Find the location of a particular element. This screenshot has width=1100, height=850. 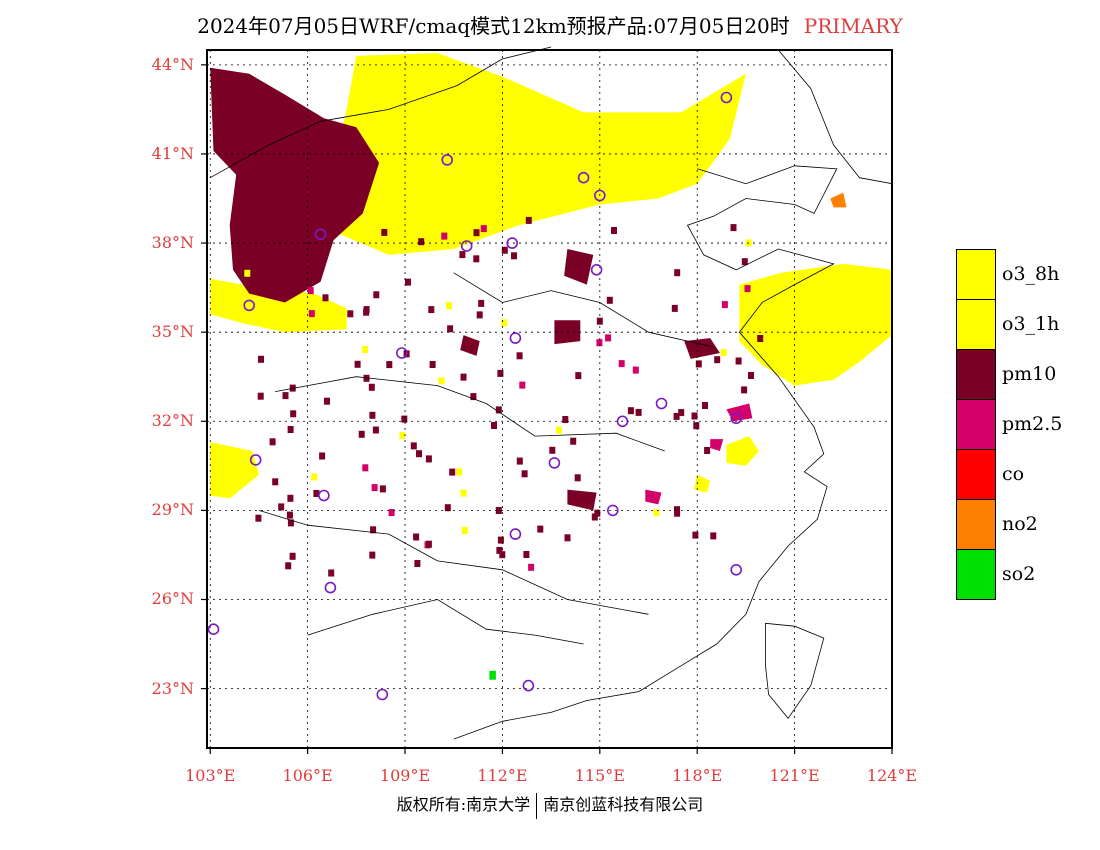

lat-label: 41°N is located at coordinates (172, 153).